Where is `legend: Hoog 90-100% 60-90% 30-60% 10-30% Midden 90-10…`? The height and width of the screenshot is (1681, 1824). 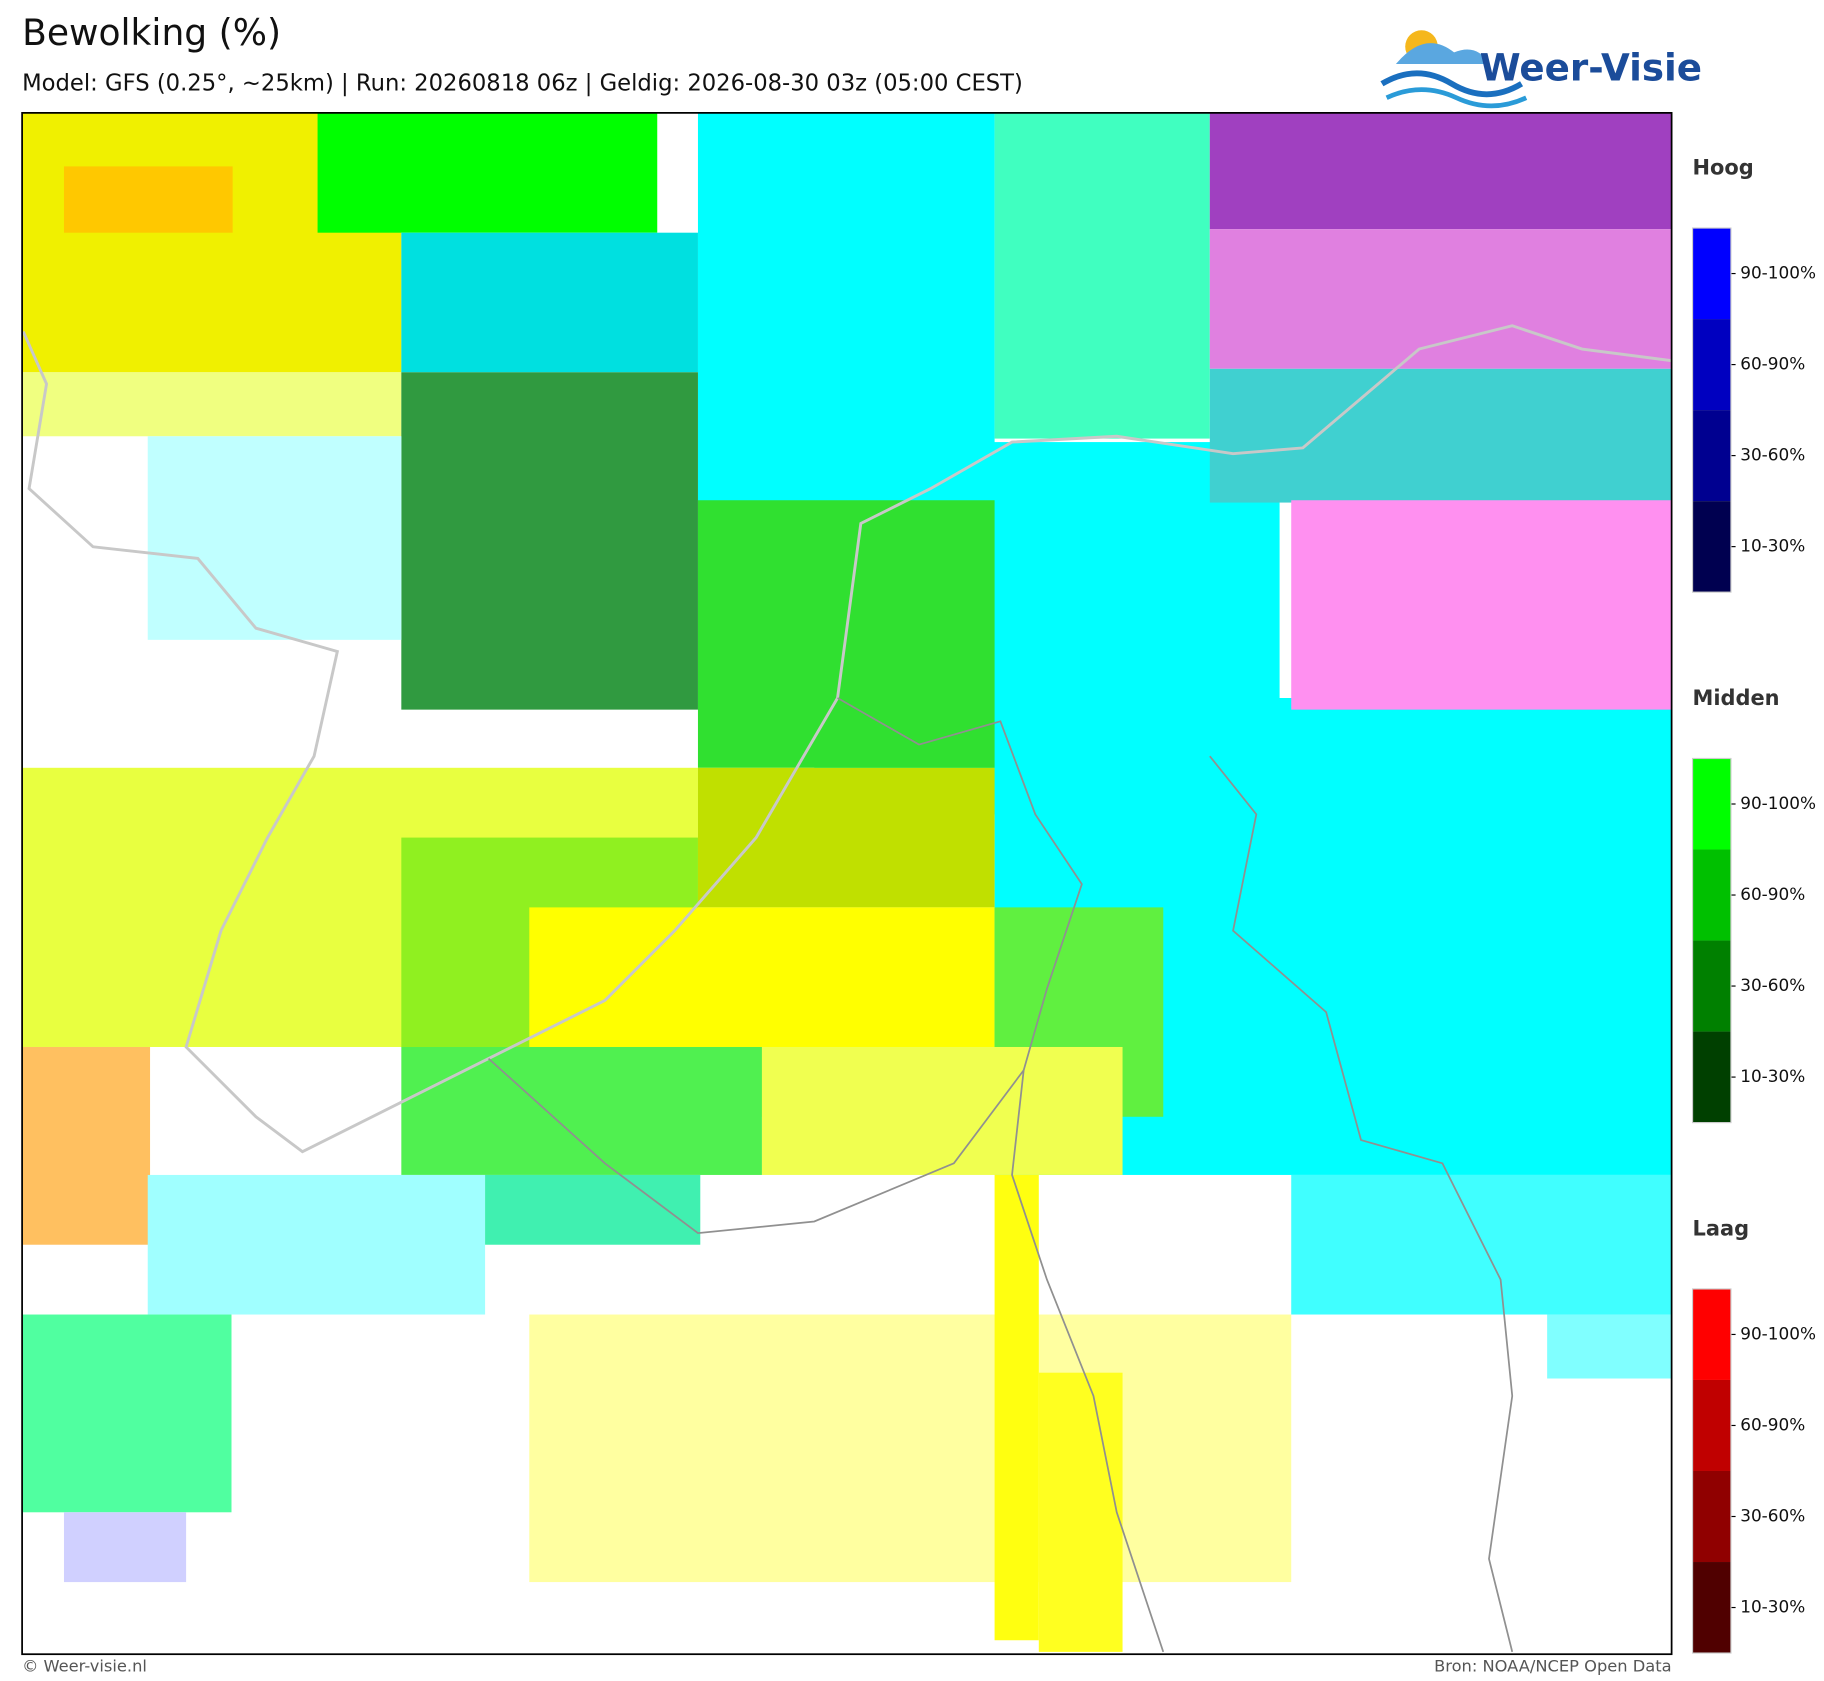 legend: Hoog 90-100% 60-90% 30-60% 10-30% Midden 90-10… is located at coordinates (1753, 905).